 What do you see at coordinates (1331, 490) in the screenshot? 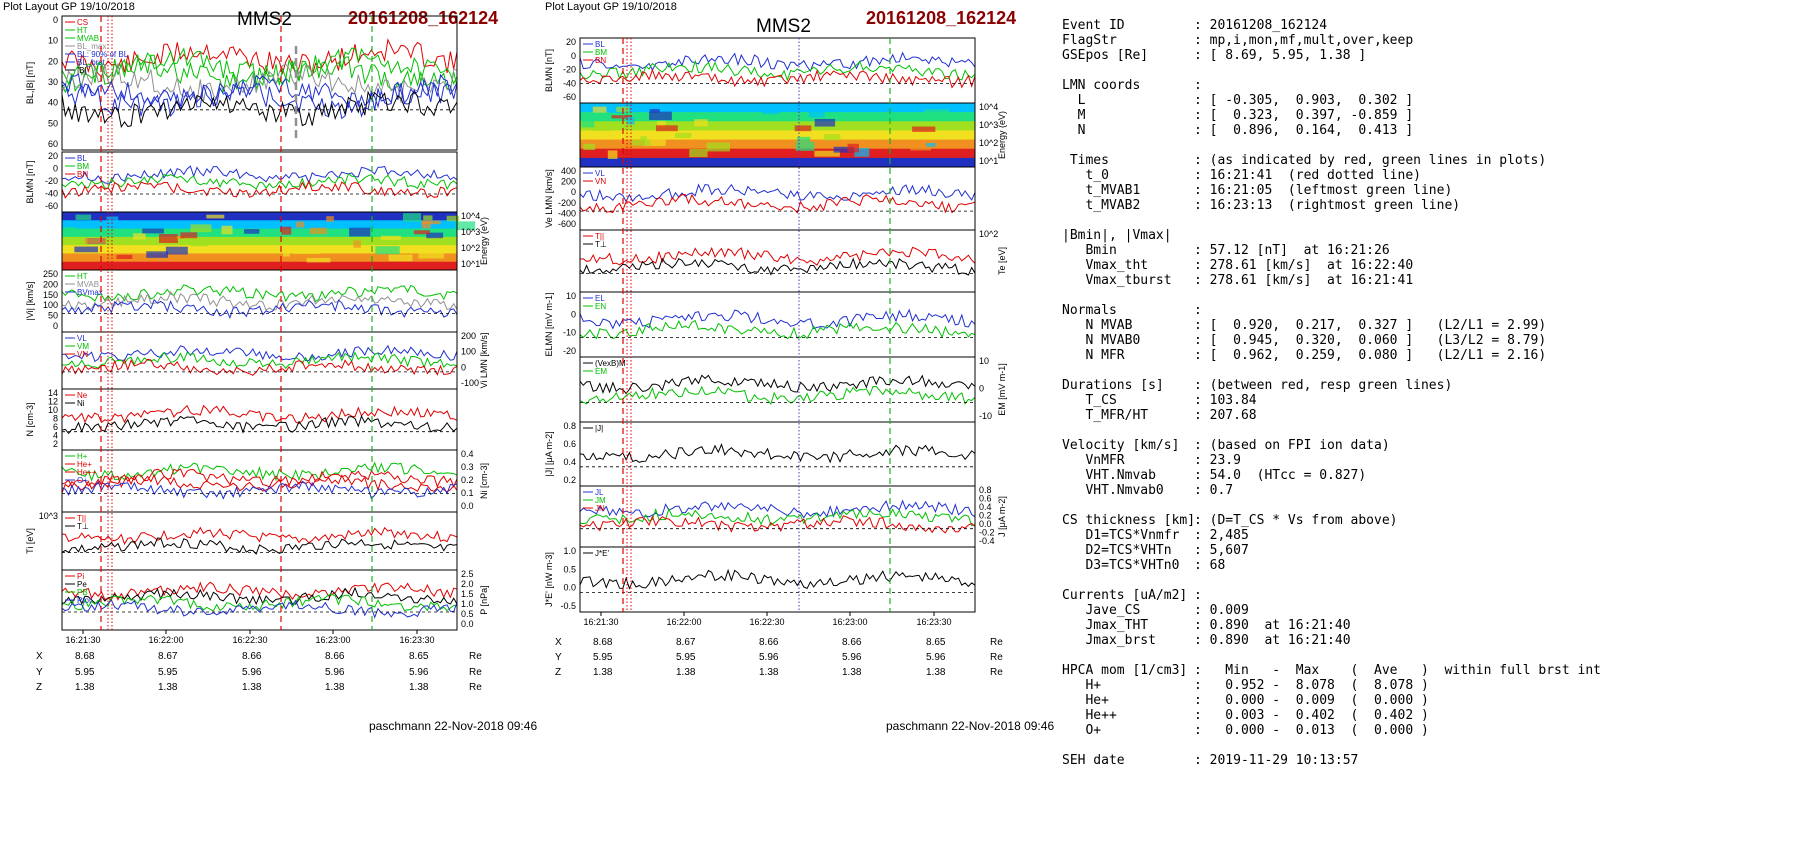
I see `info-row: VHT.Nmvab0: 0.7` at bounding box center [1331, 490].